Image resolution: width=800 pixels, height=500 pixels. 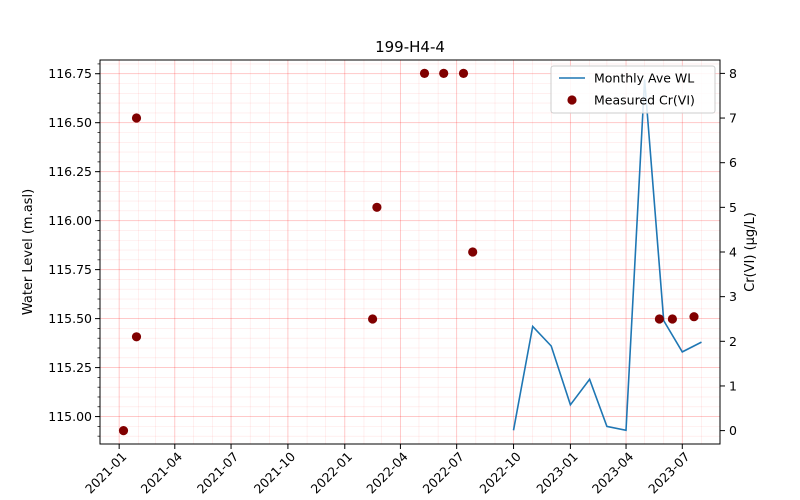 What do you see at coordinates (70, 171) in the screenshot?
I see `y-left-tick-label: 116.25` at bounding box center [70, 171].